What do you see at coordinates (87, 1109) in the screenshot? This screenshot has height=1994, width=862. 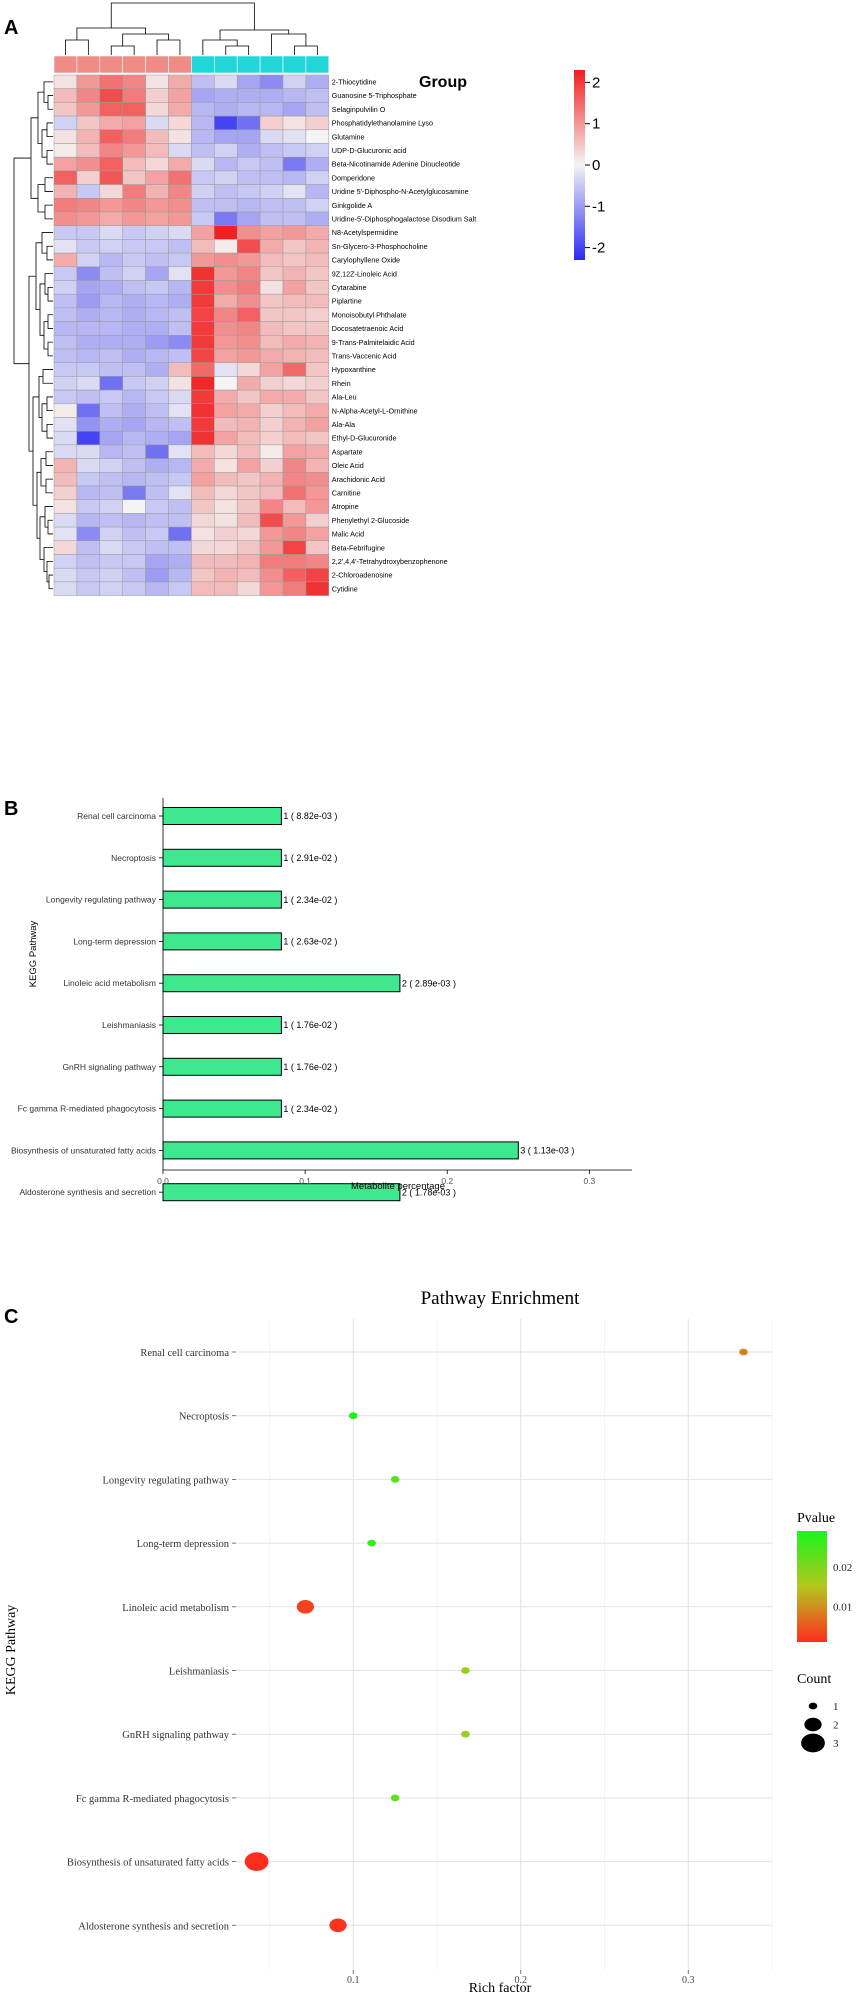 I see `bar-category-label: Fc gamma R-mediated phagocytosis` at bounding box center [87, 1109].